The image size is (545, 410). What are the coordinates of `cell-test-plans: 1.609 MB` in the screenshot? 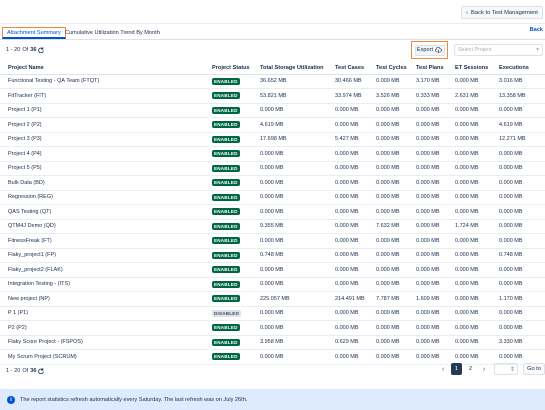 It's located at (435, 299).